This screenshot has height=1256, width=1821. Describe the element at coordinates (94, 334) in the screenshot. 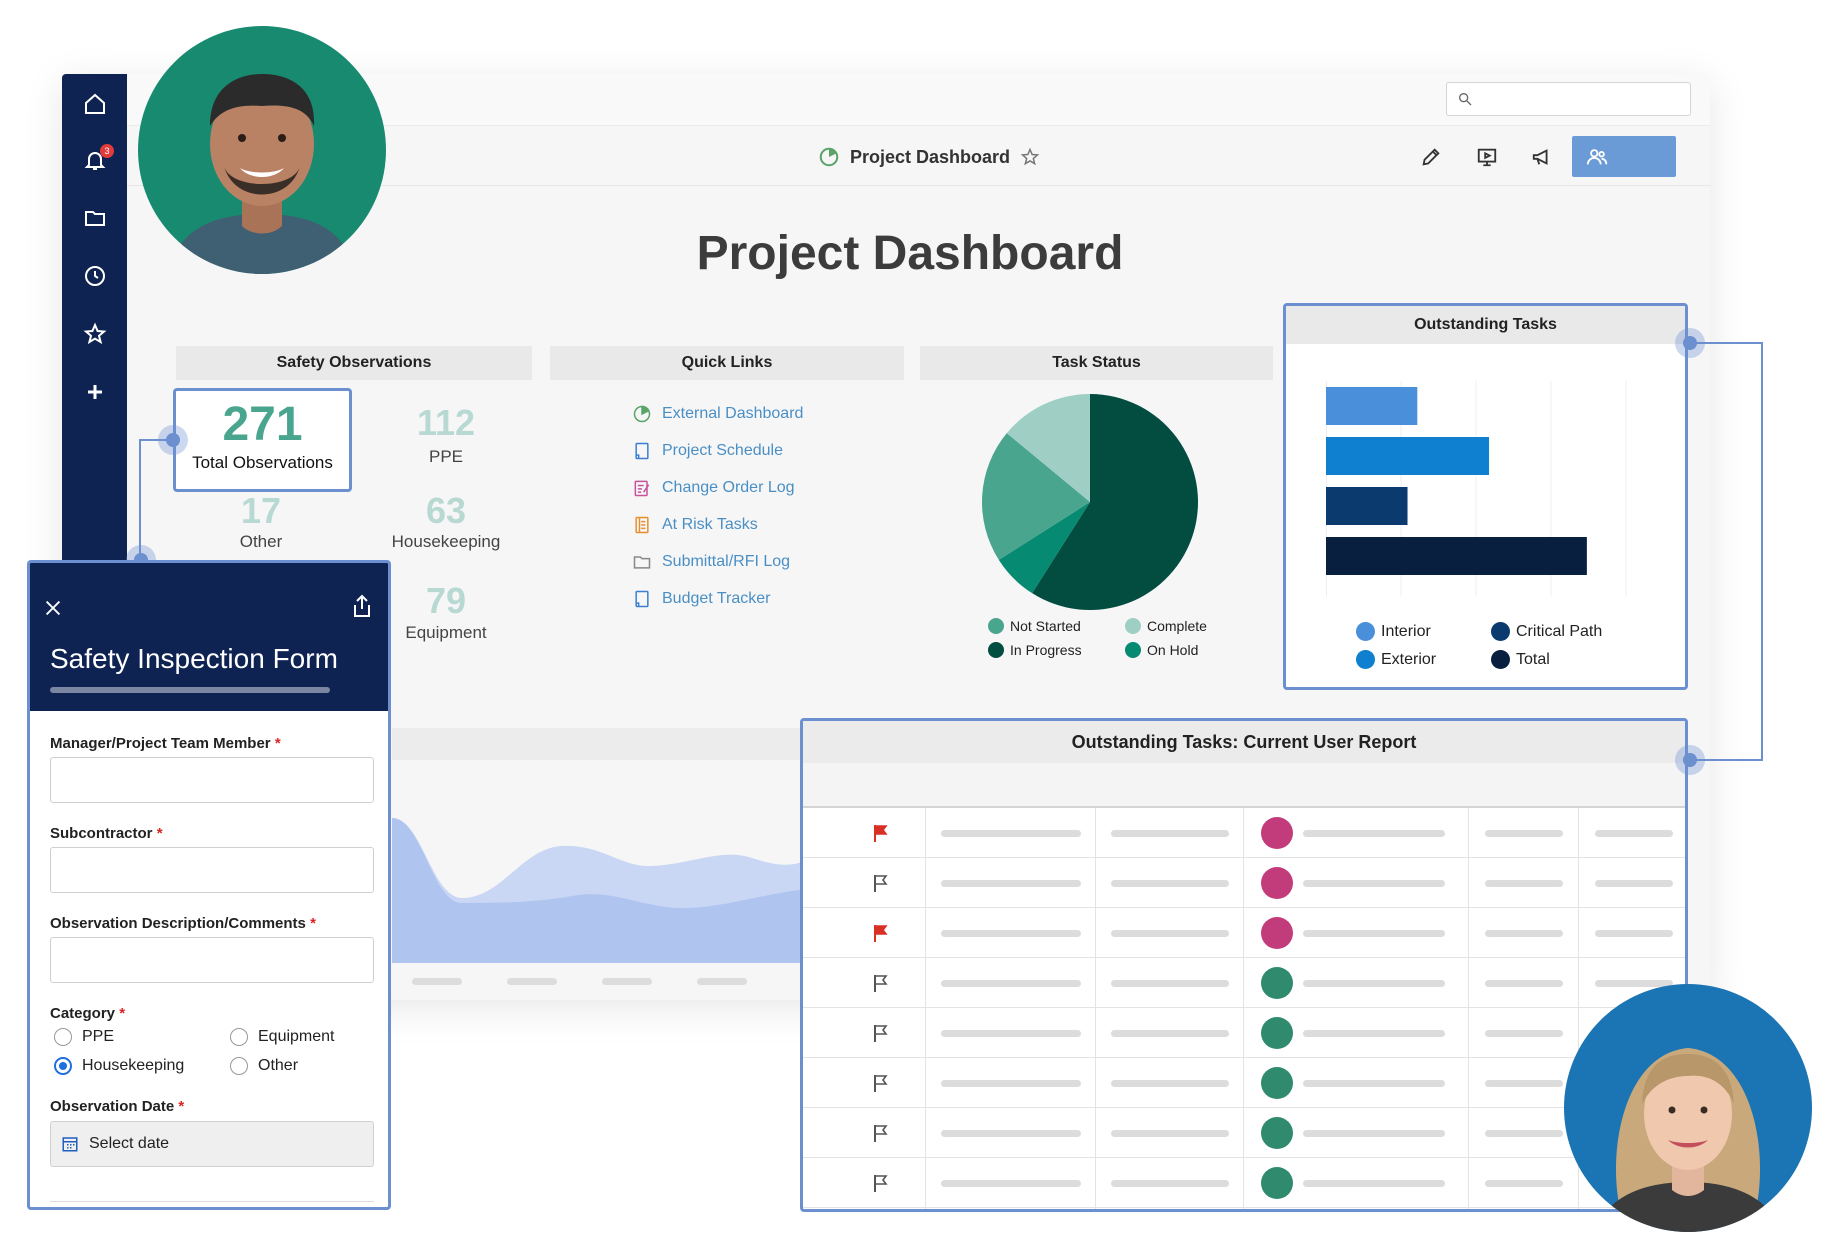

I see `star-icon` at that location.